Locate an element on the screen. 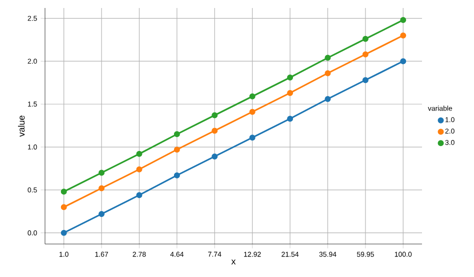 Image resolution: width=474 pixels, height=277 pixels. x-axis-title: x is located at coordinates (233, 262).